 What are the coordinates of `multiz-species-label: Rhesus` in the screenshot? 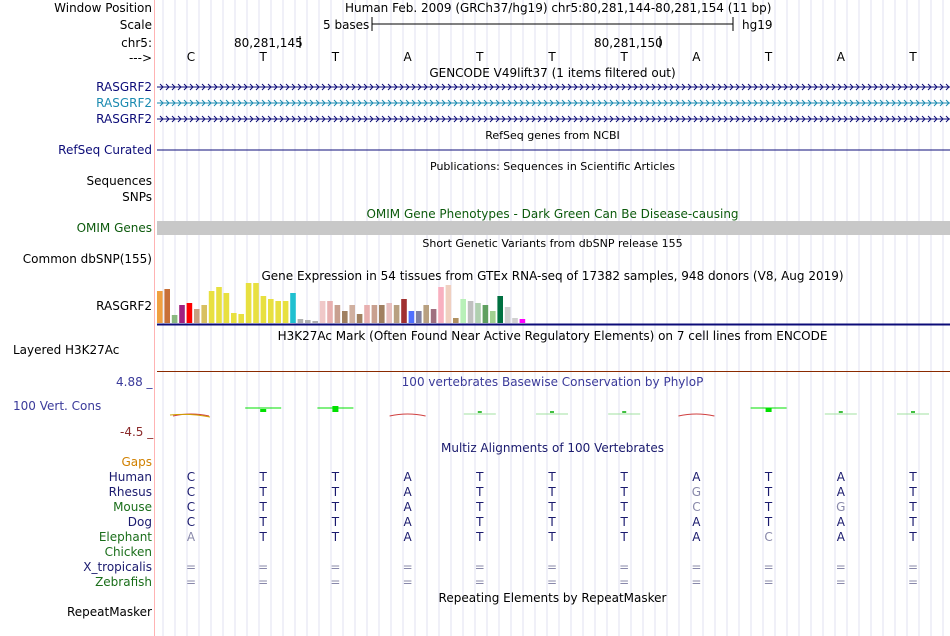 It's located at (130, 492).